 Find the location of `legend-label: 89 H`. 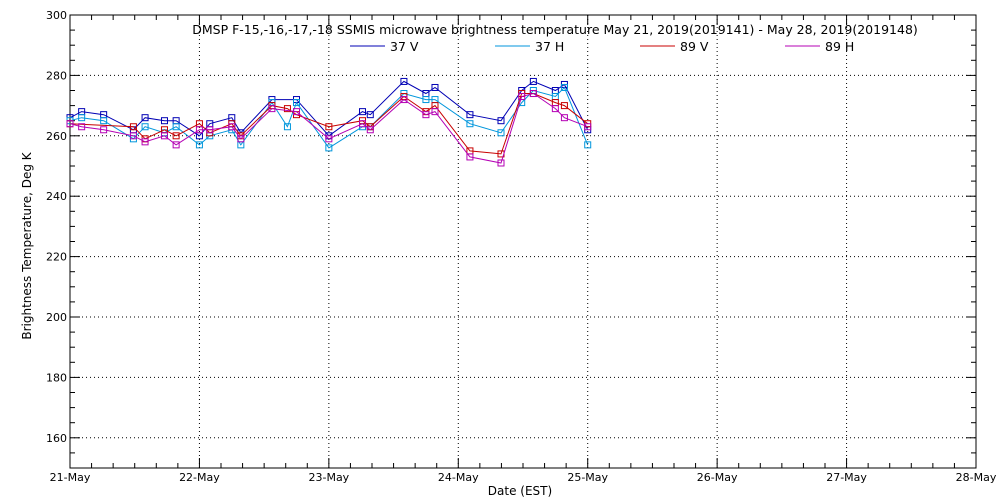

legend-label: 89 H is located at coordinates (839, 46).